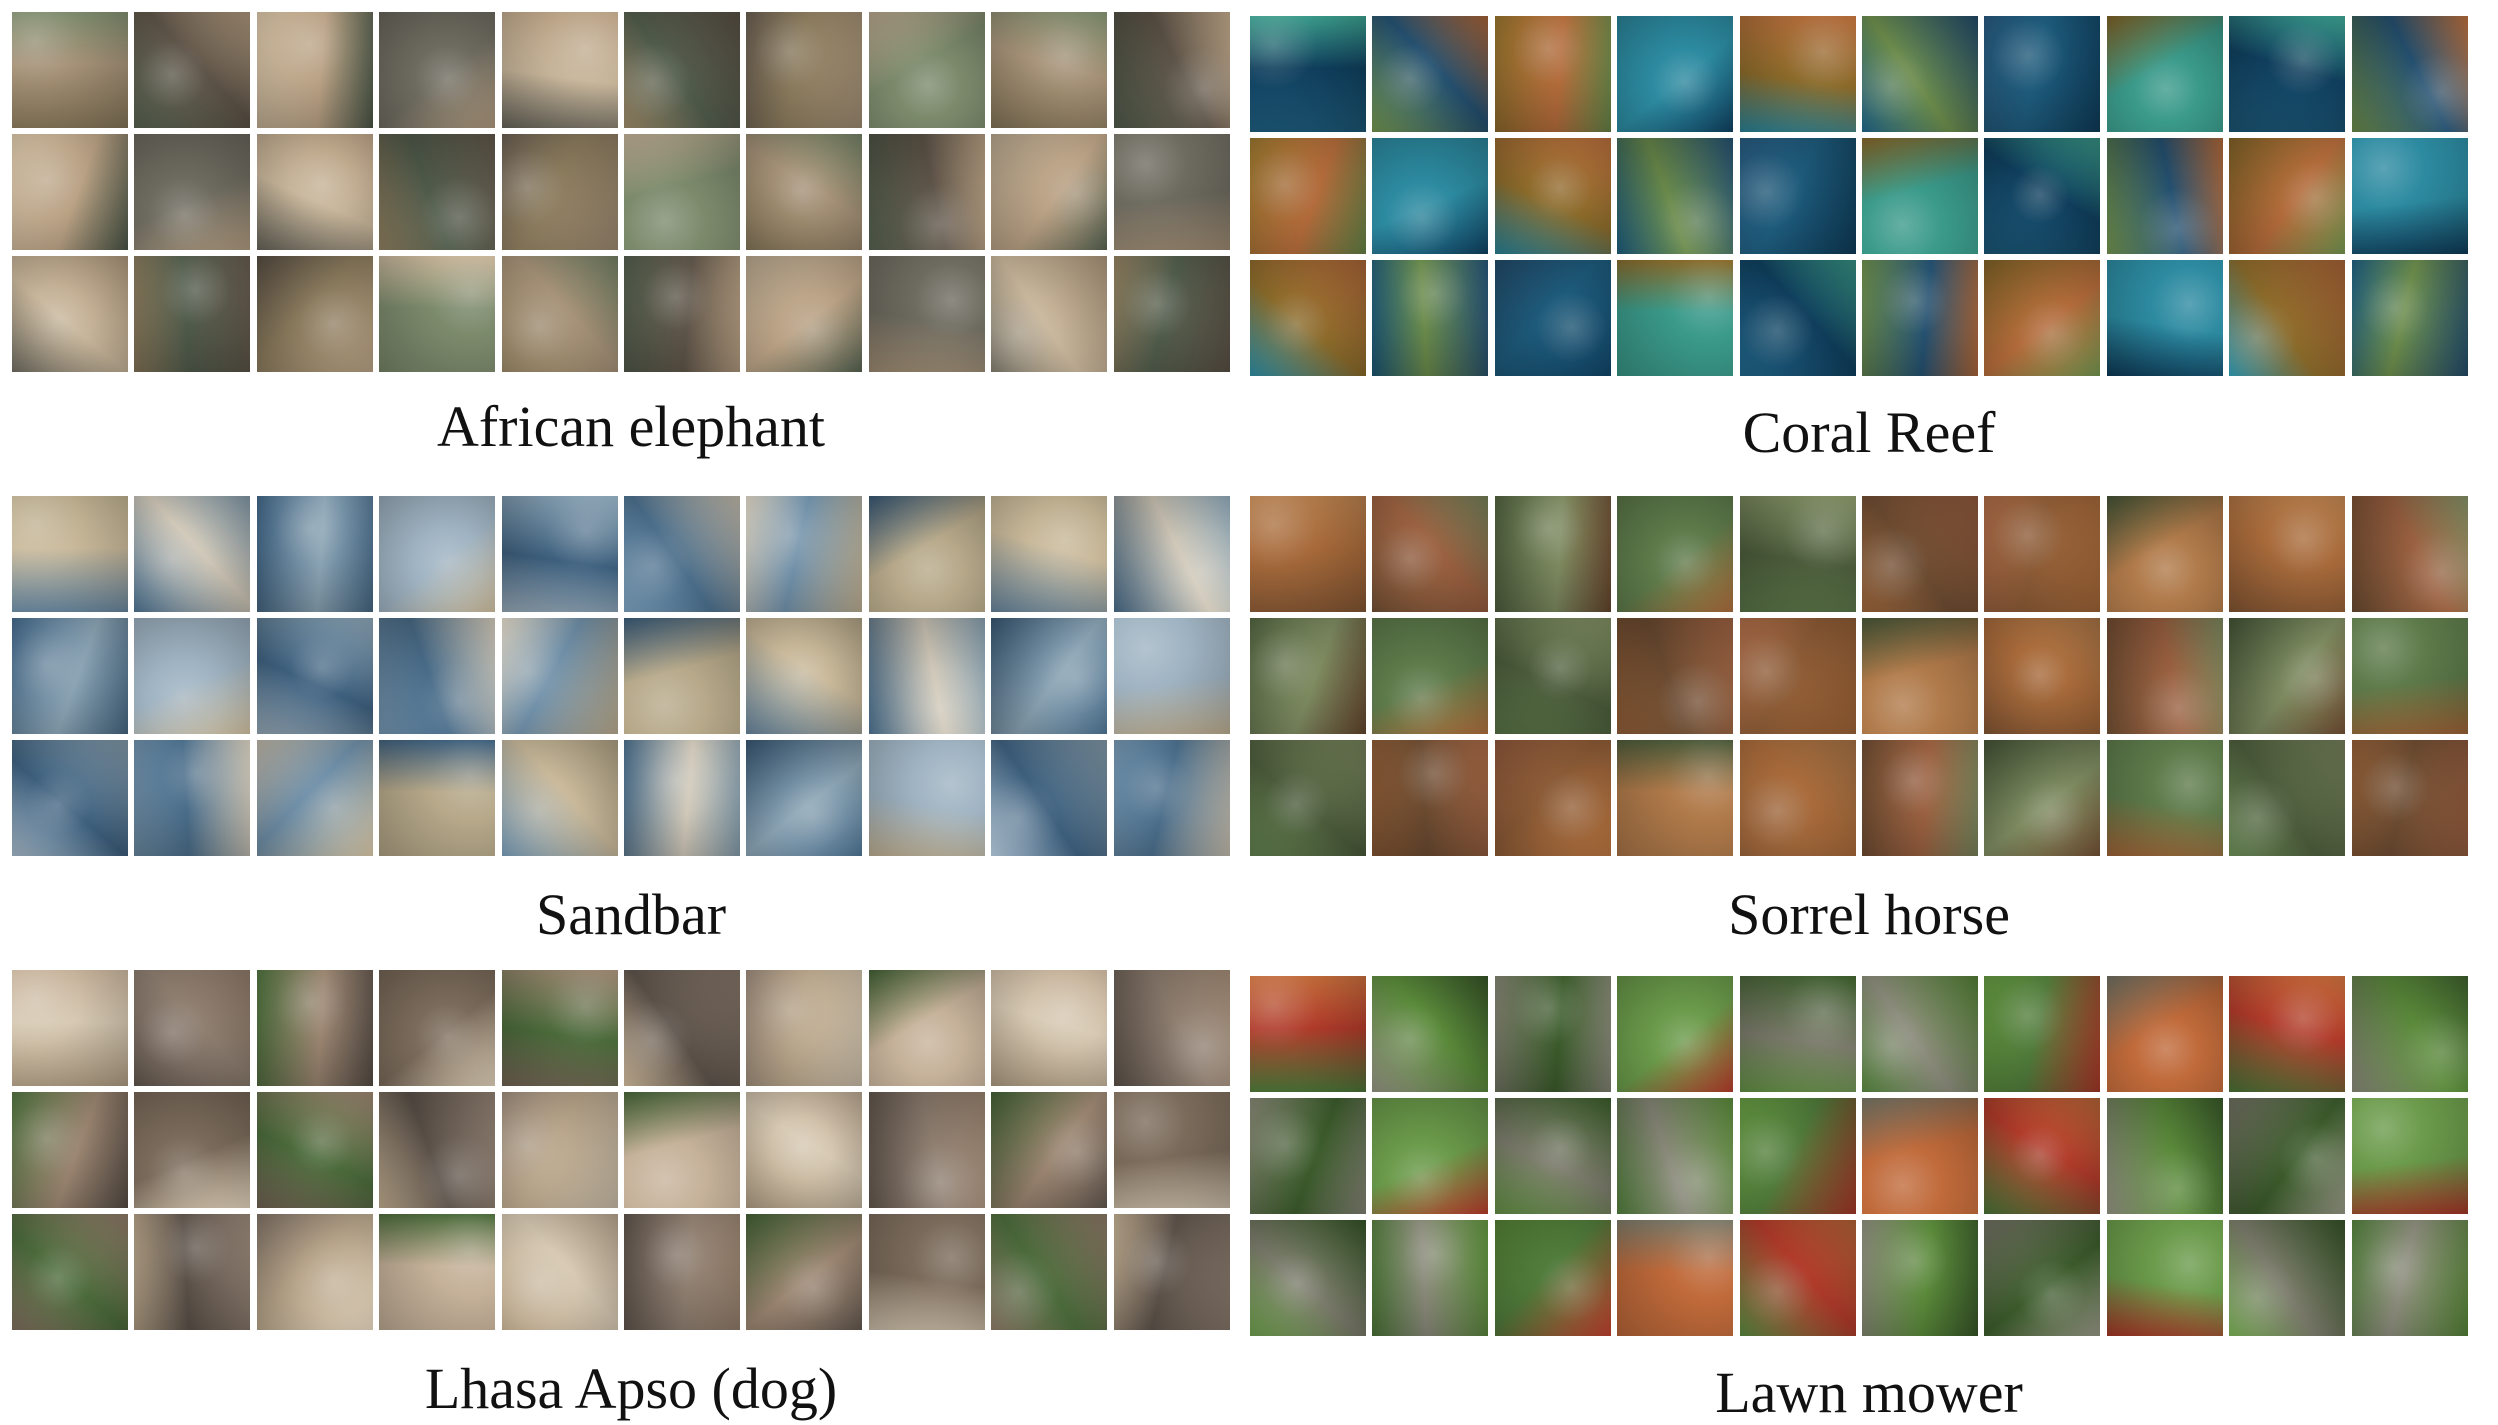 Image resolution: width=2498 pixels, height=1425 pixels. What do you see at coordinates (1869, 914) in the screenshot?
I see `caption-sorrel-horse: Sorrel horse` at bounding box center [1869, 914].